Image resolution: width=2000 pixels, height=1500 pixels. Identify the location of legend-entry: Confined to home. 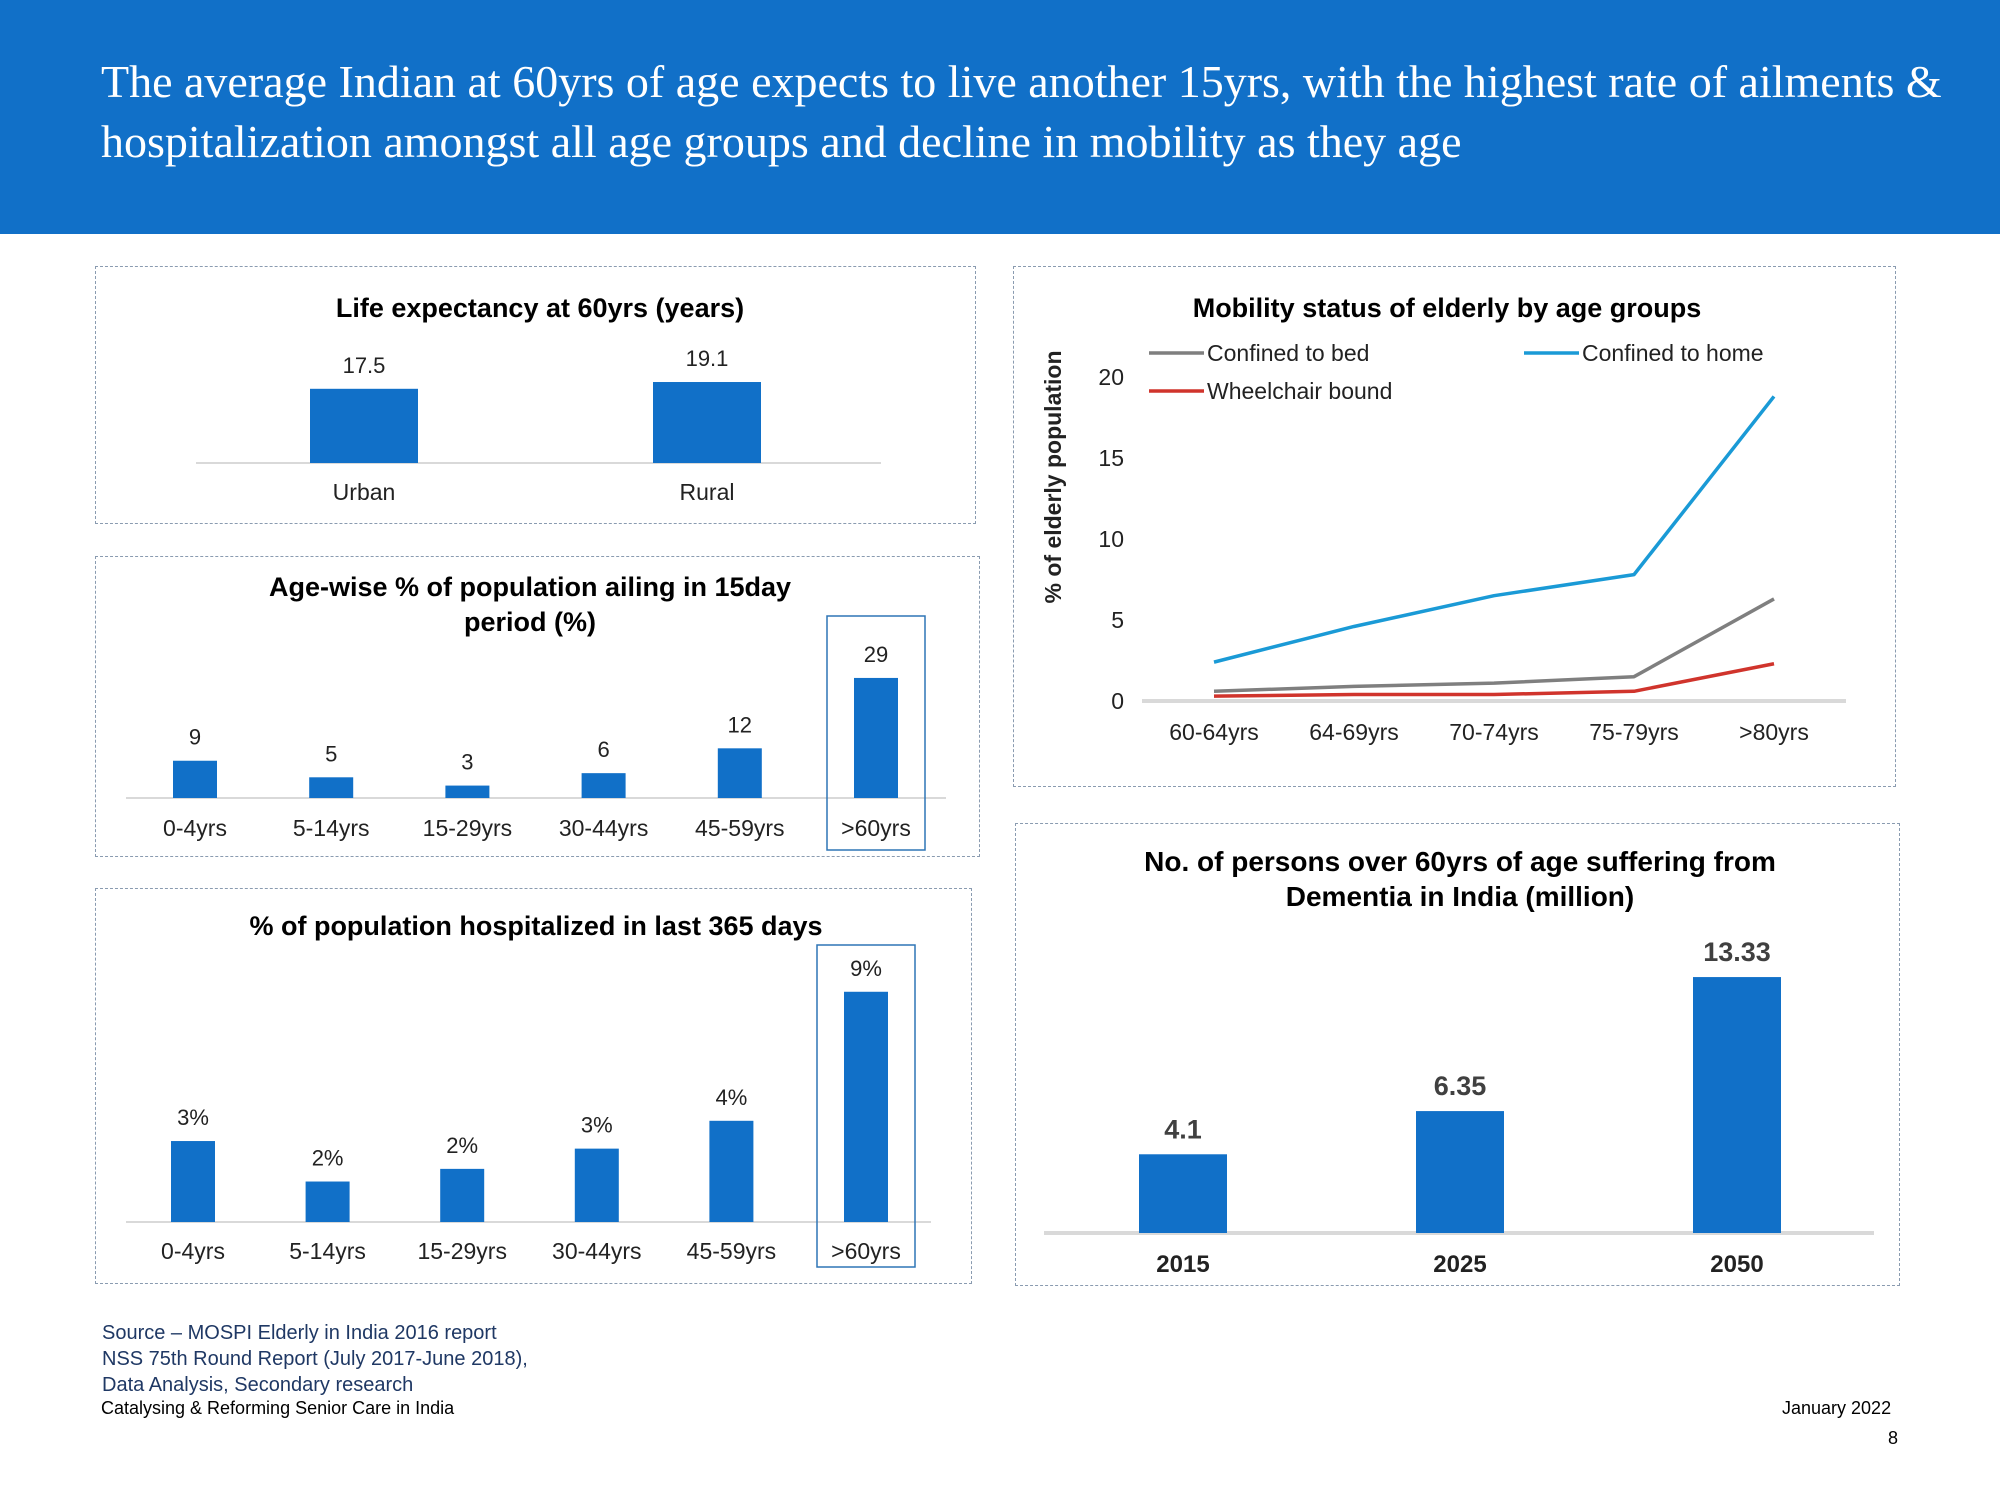
(1673, 353).